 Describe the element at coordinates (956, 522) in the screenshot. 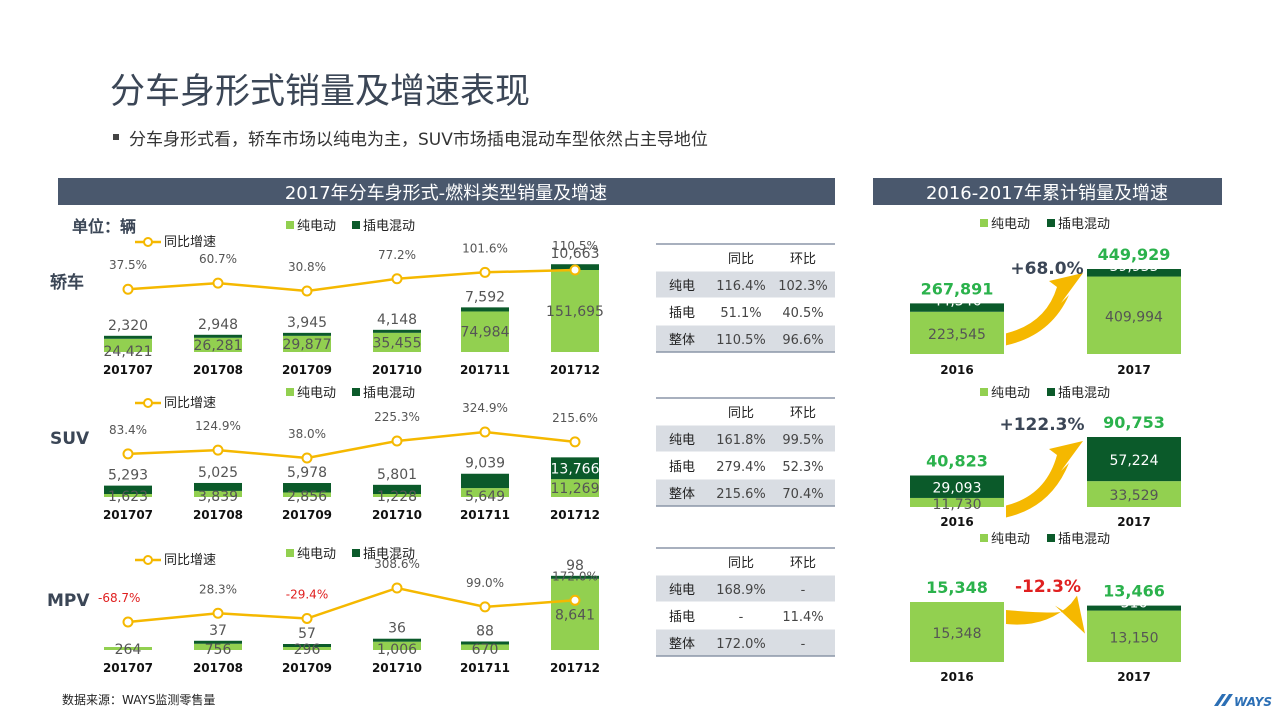

I see `cum-year-label: 2016` at that location.